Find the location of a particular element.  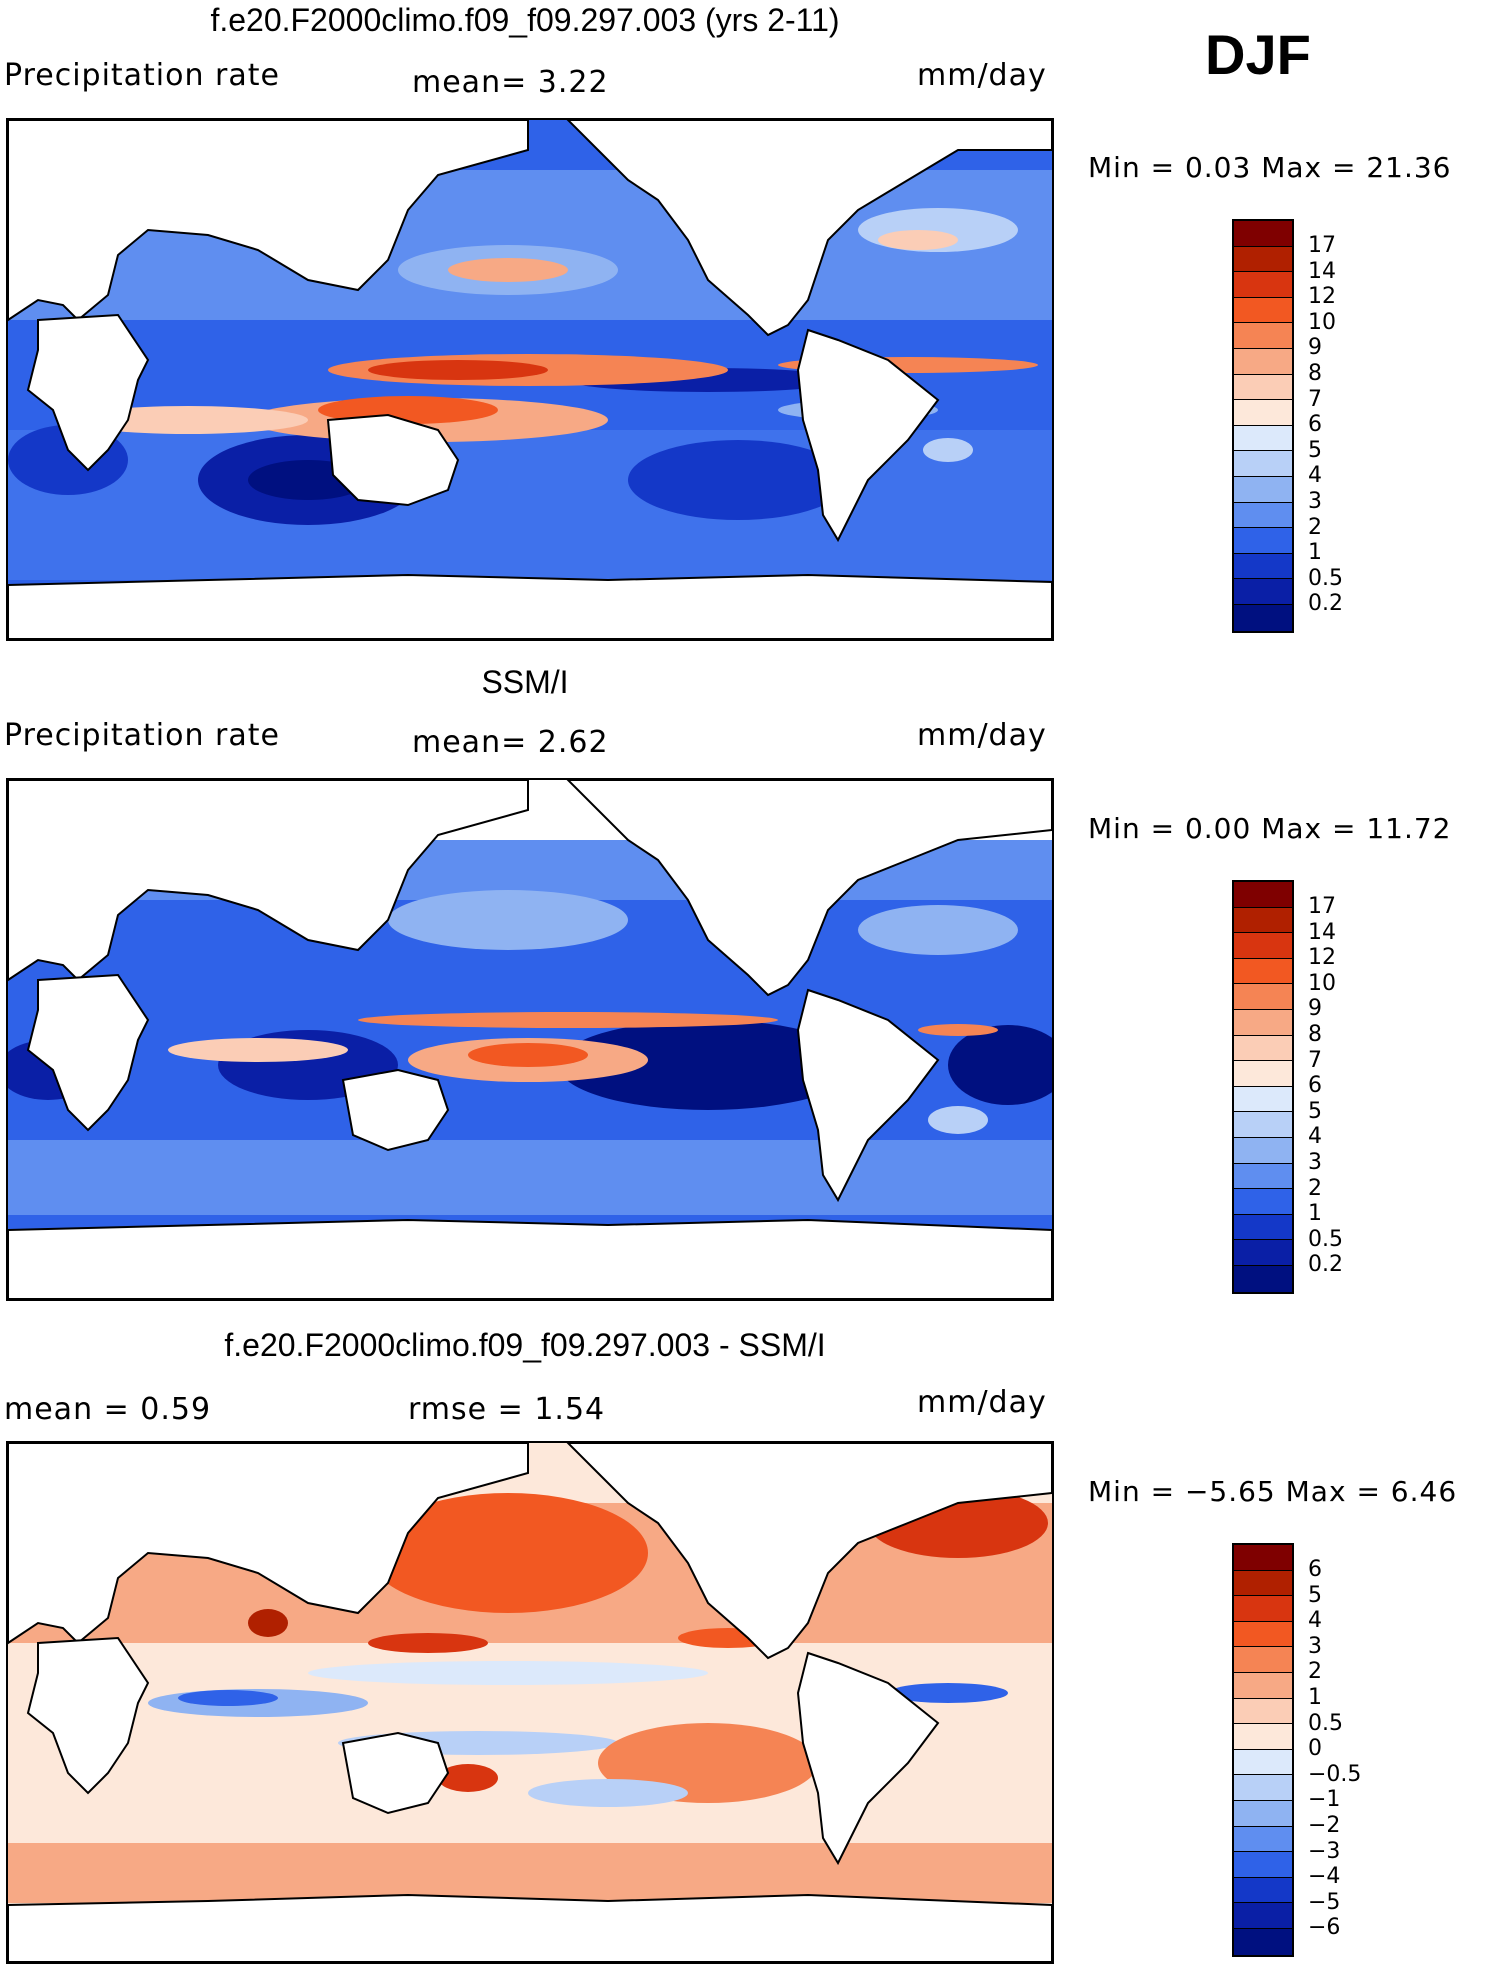

colorbar-tick-label: 10 is located at coordinates (1322, 322).